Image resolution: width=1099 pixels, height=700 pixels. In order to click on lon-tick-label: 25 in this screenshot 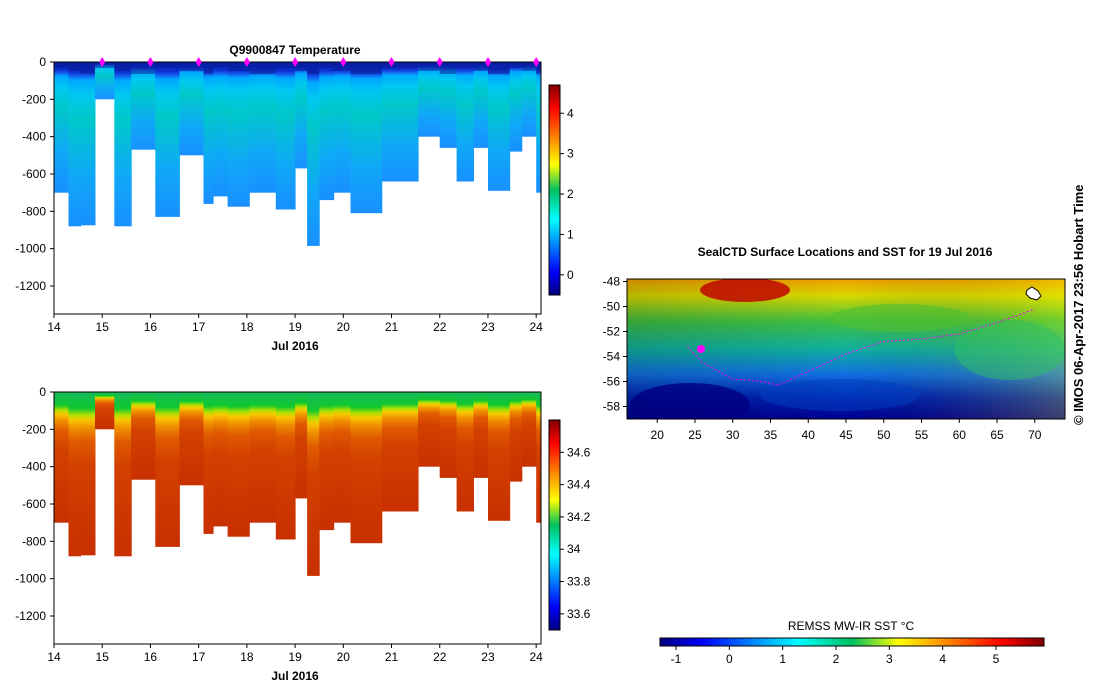, I will do `click(695, 435)`.